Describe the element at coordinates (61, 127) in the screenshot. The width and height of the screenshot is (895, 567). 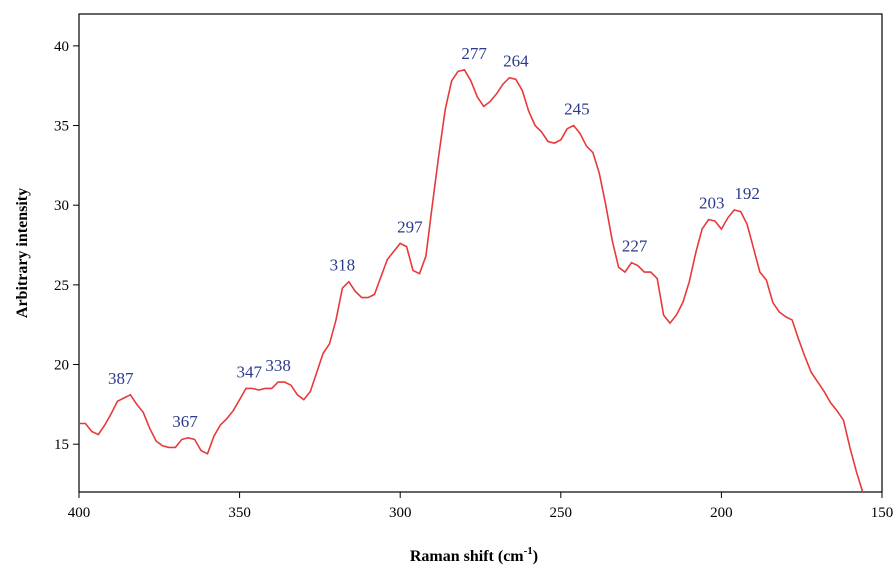
I see `y-tick-label: 35` at that location.